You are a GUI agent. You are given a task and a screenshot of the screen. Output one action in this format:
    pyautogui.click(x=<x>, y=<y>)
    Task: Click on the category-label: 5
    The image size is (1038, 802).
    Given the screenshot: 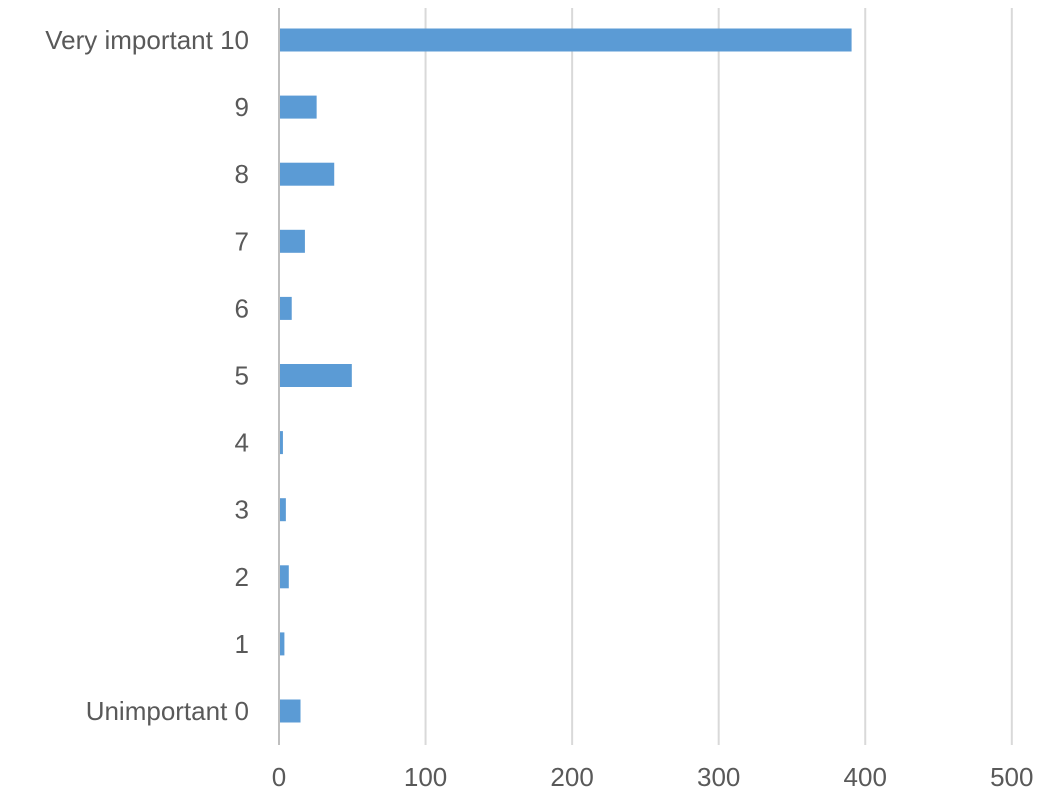 What is the action you would take?
    pyautogui.click(x=242, y=376)
    